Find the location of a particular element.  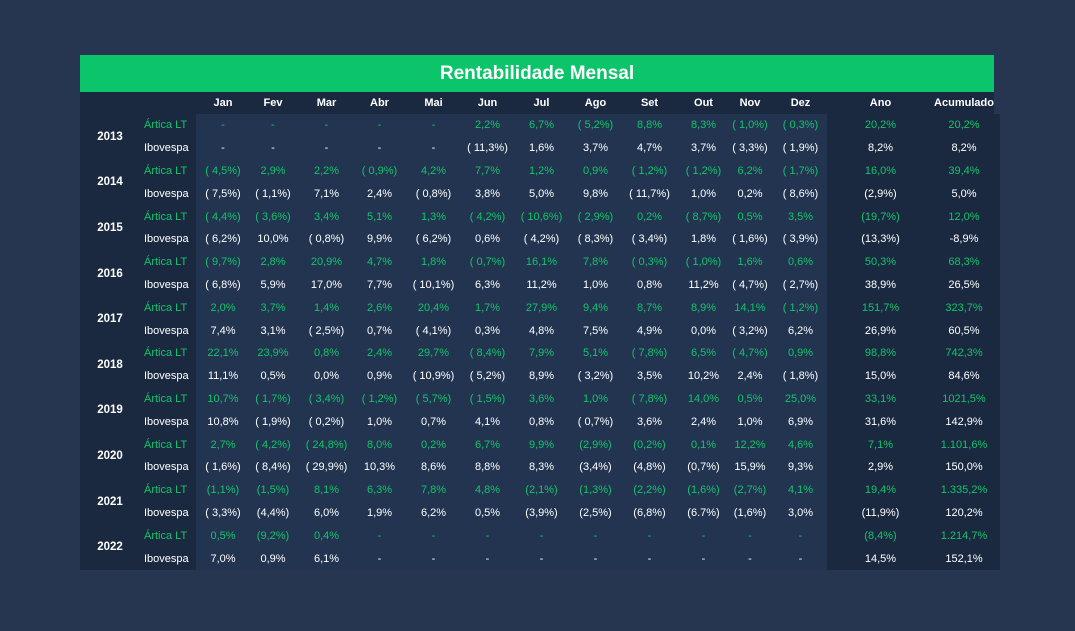

month-value-set: ( 0,3%) is located at coordinates (649, 262).